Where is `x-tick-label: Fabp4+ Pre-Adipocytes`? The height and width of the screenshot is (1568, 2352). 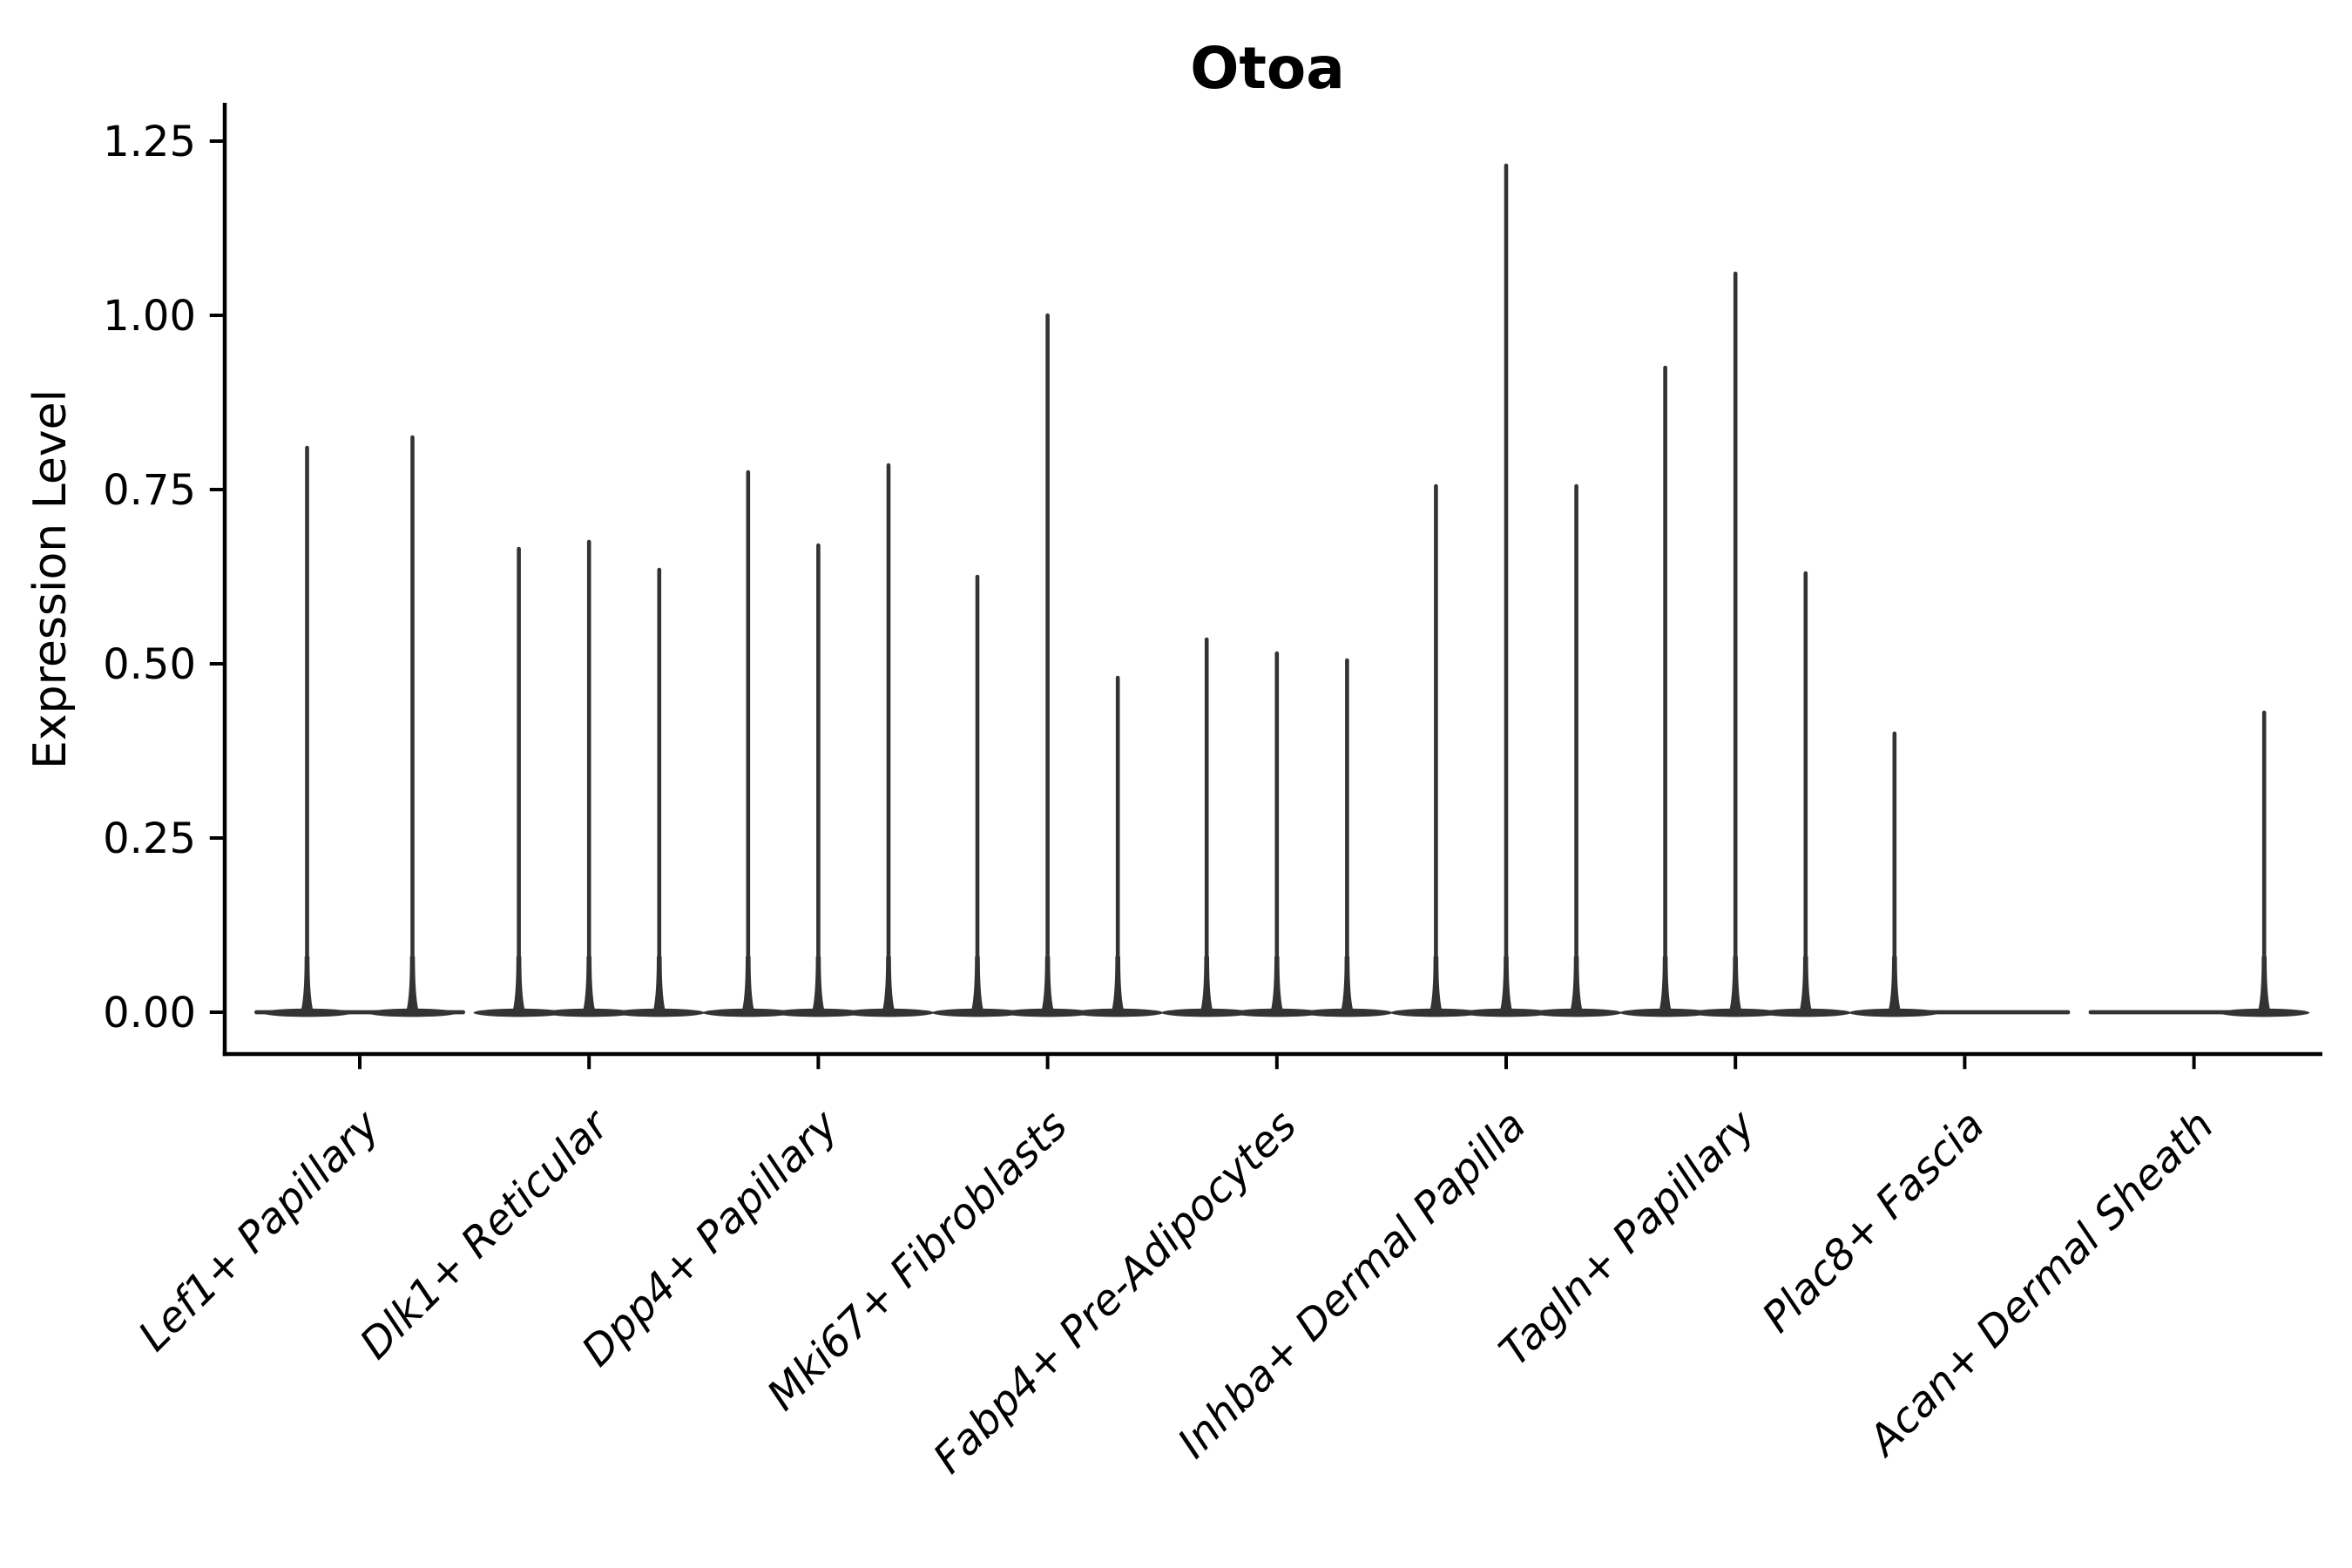 x-tick-label: Fabp4+ Pre-Adipocytes is located at coordinates (1115, 1292).